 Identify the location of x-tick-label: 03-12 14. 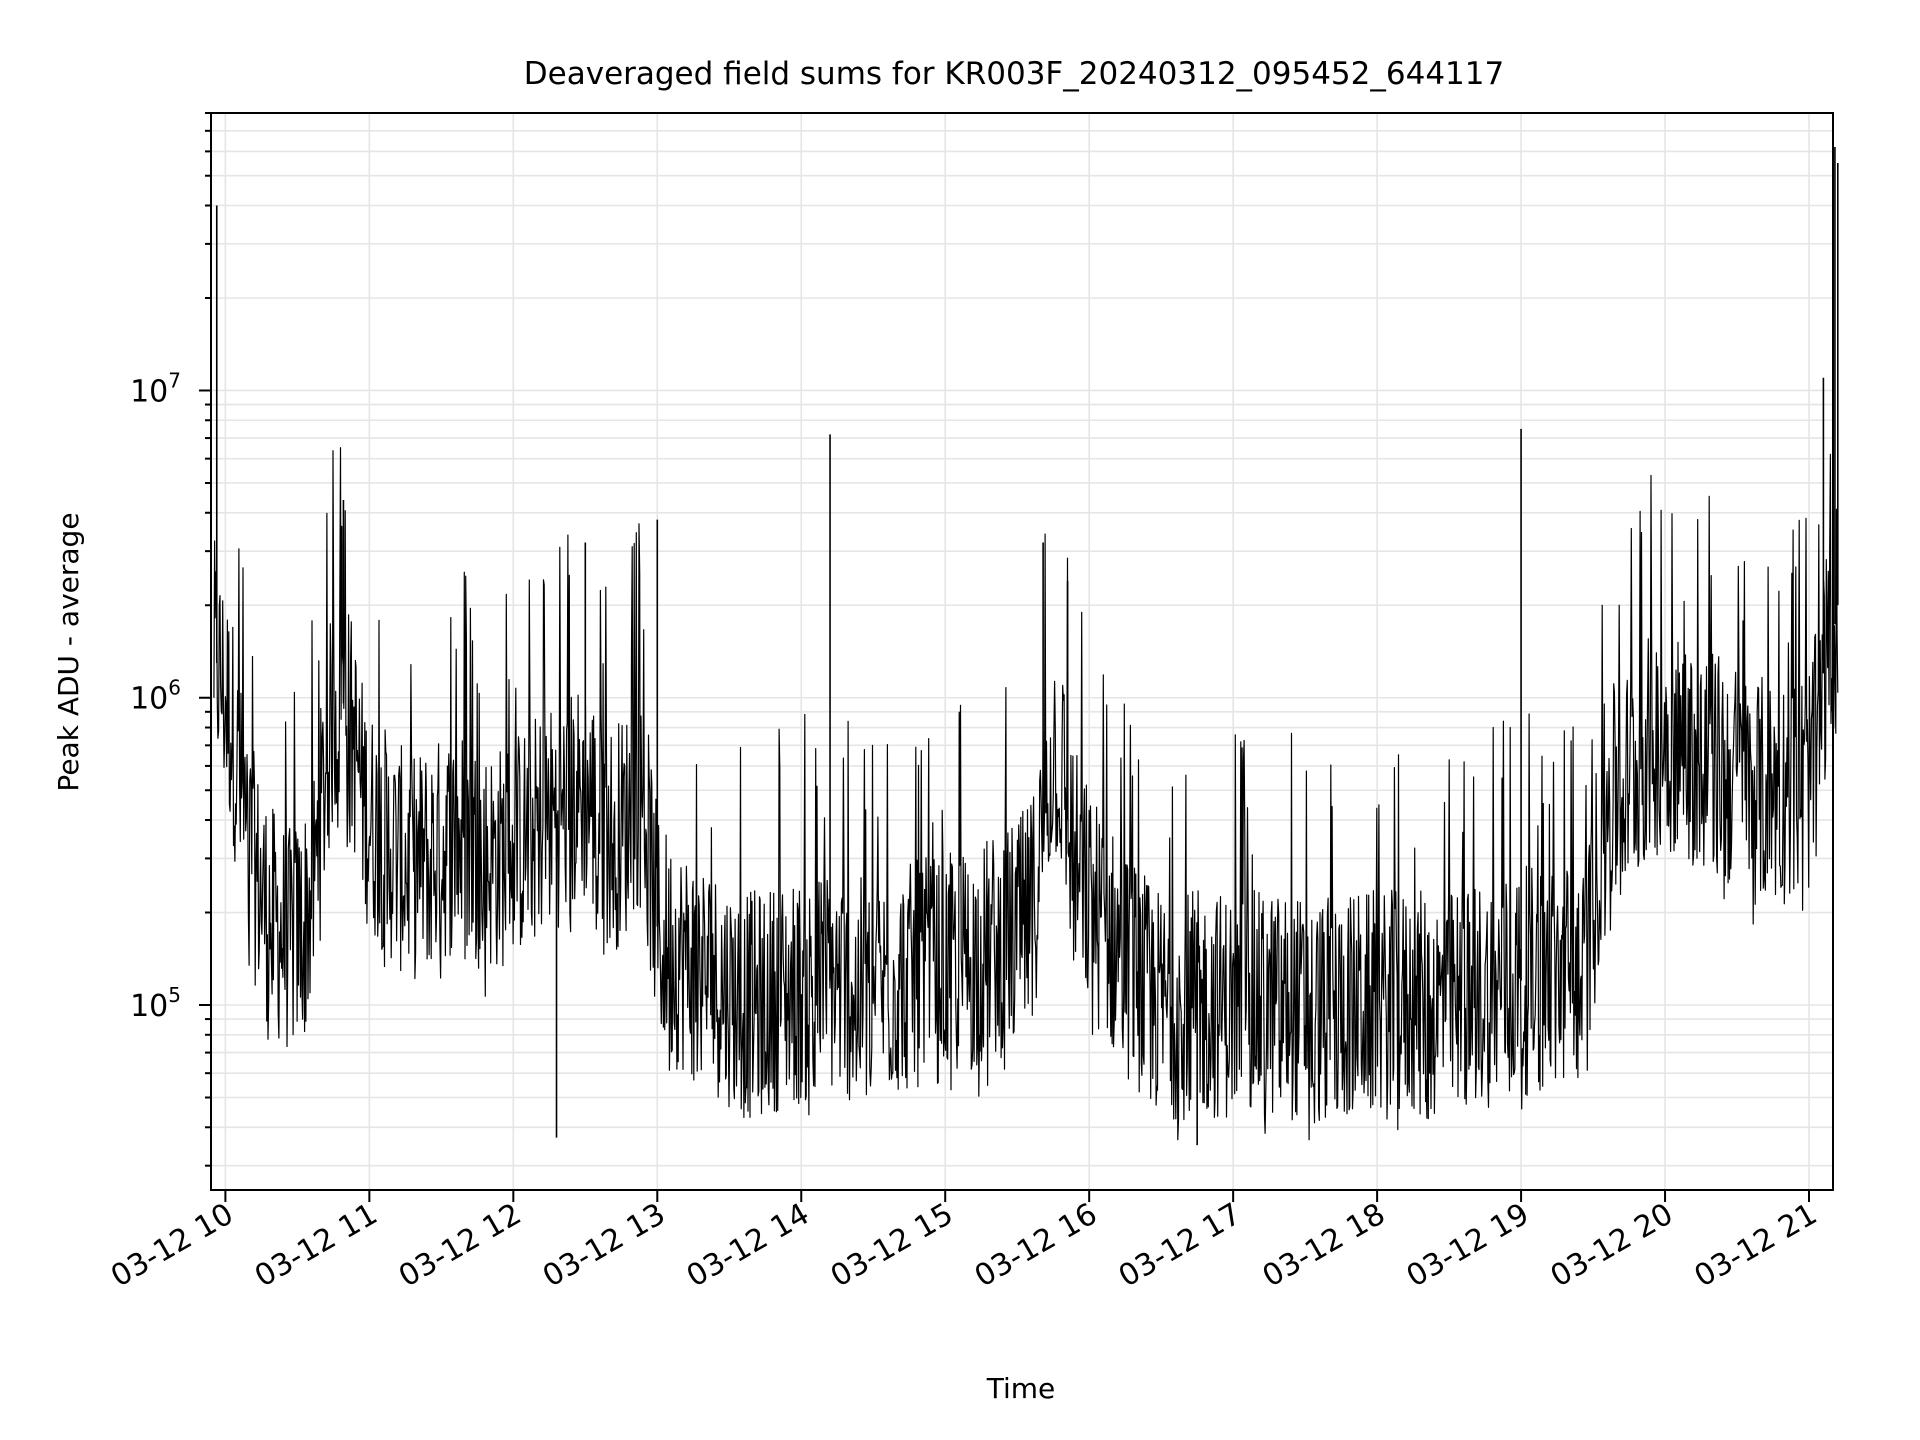
(748, 1246).